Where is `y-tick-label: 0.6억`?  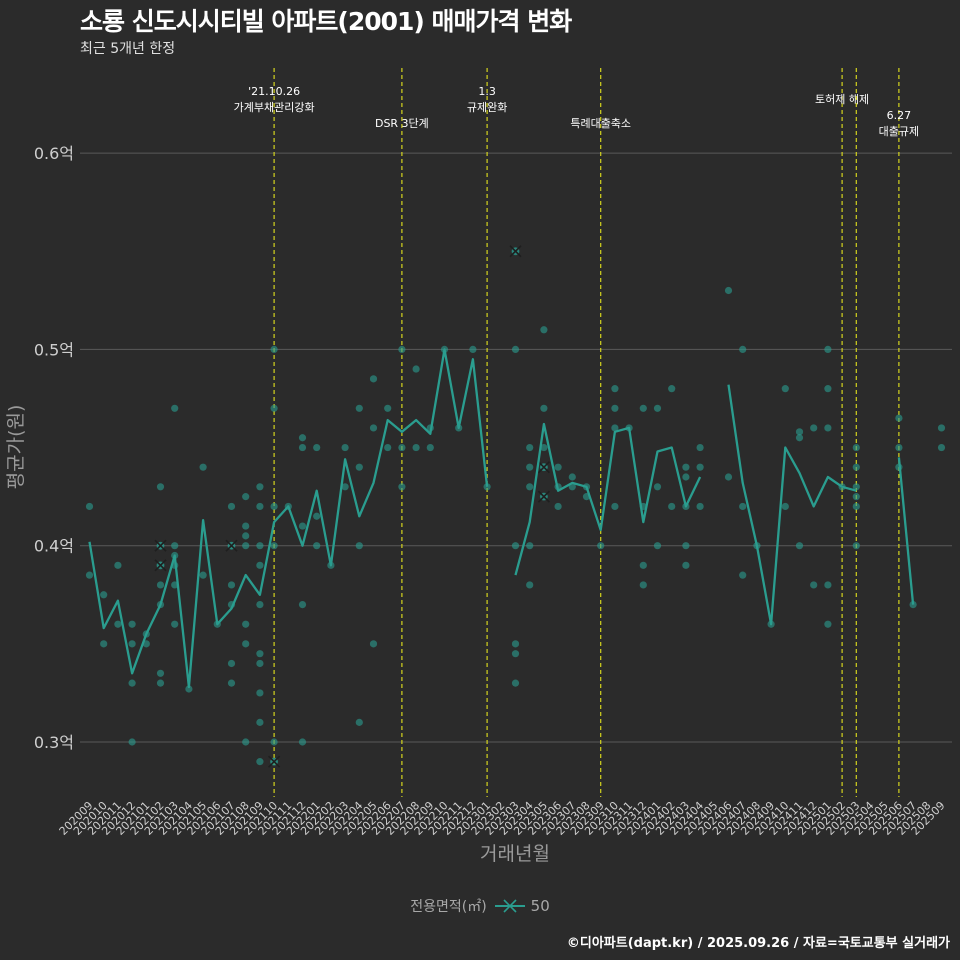 y-tick-label: 0.6억 is located at coordinates (54, 153).